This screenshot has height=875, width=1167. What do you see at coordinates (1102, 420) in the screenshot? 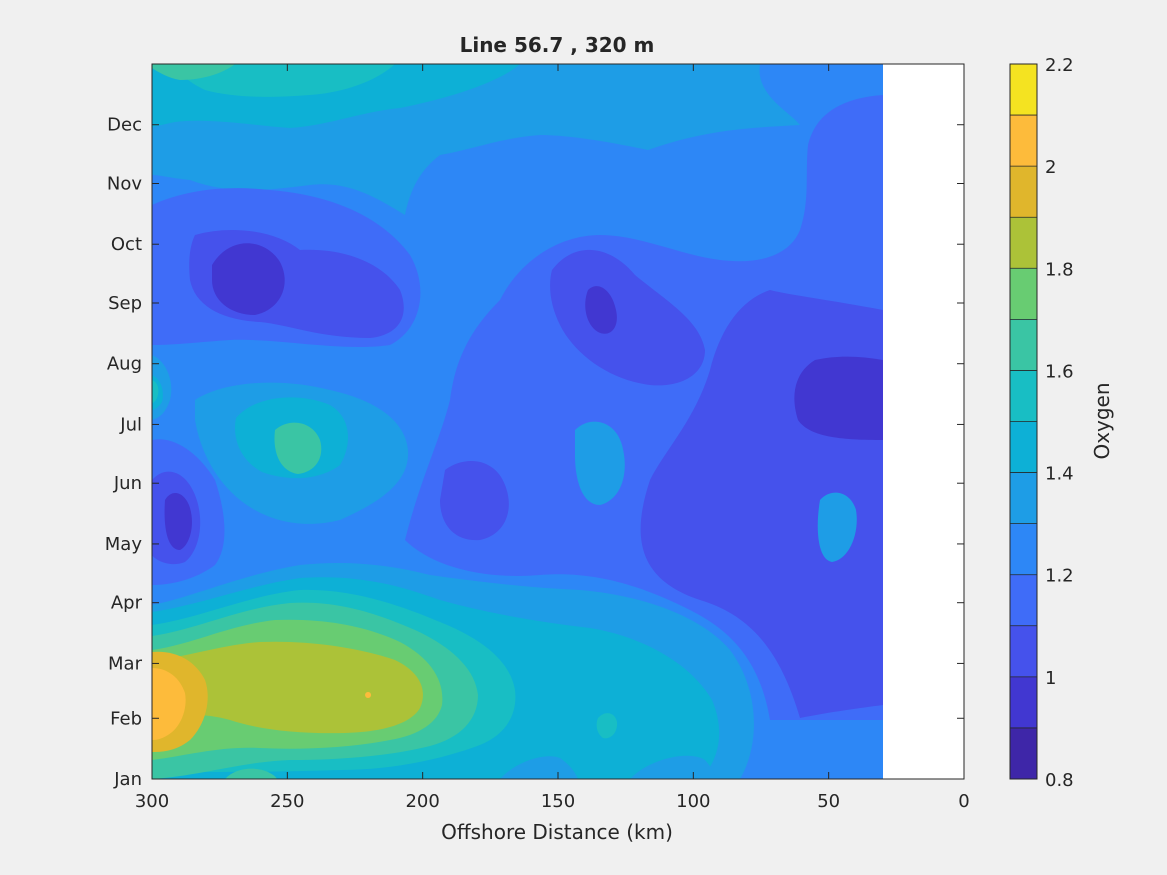
I see `colorbar-label: Oxygen` at bounding box center [1102, 420].